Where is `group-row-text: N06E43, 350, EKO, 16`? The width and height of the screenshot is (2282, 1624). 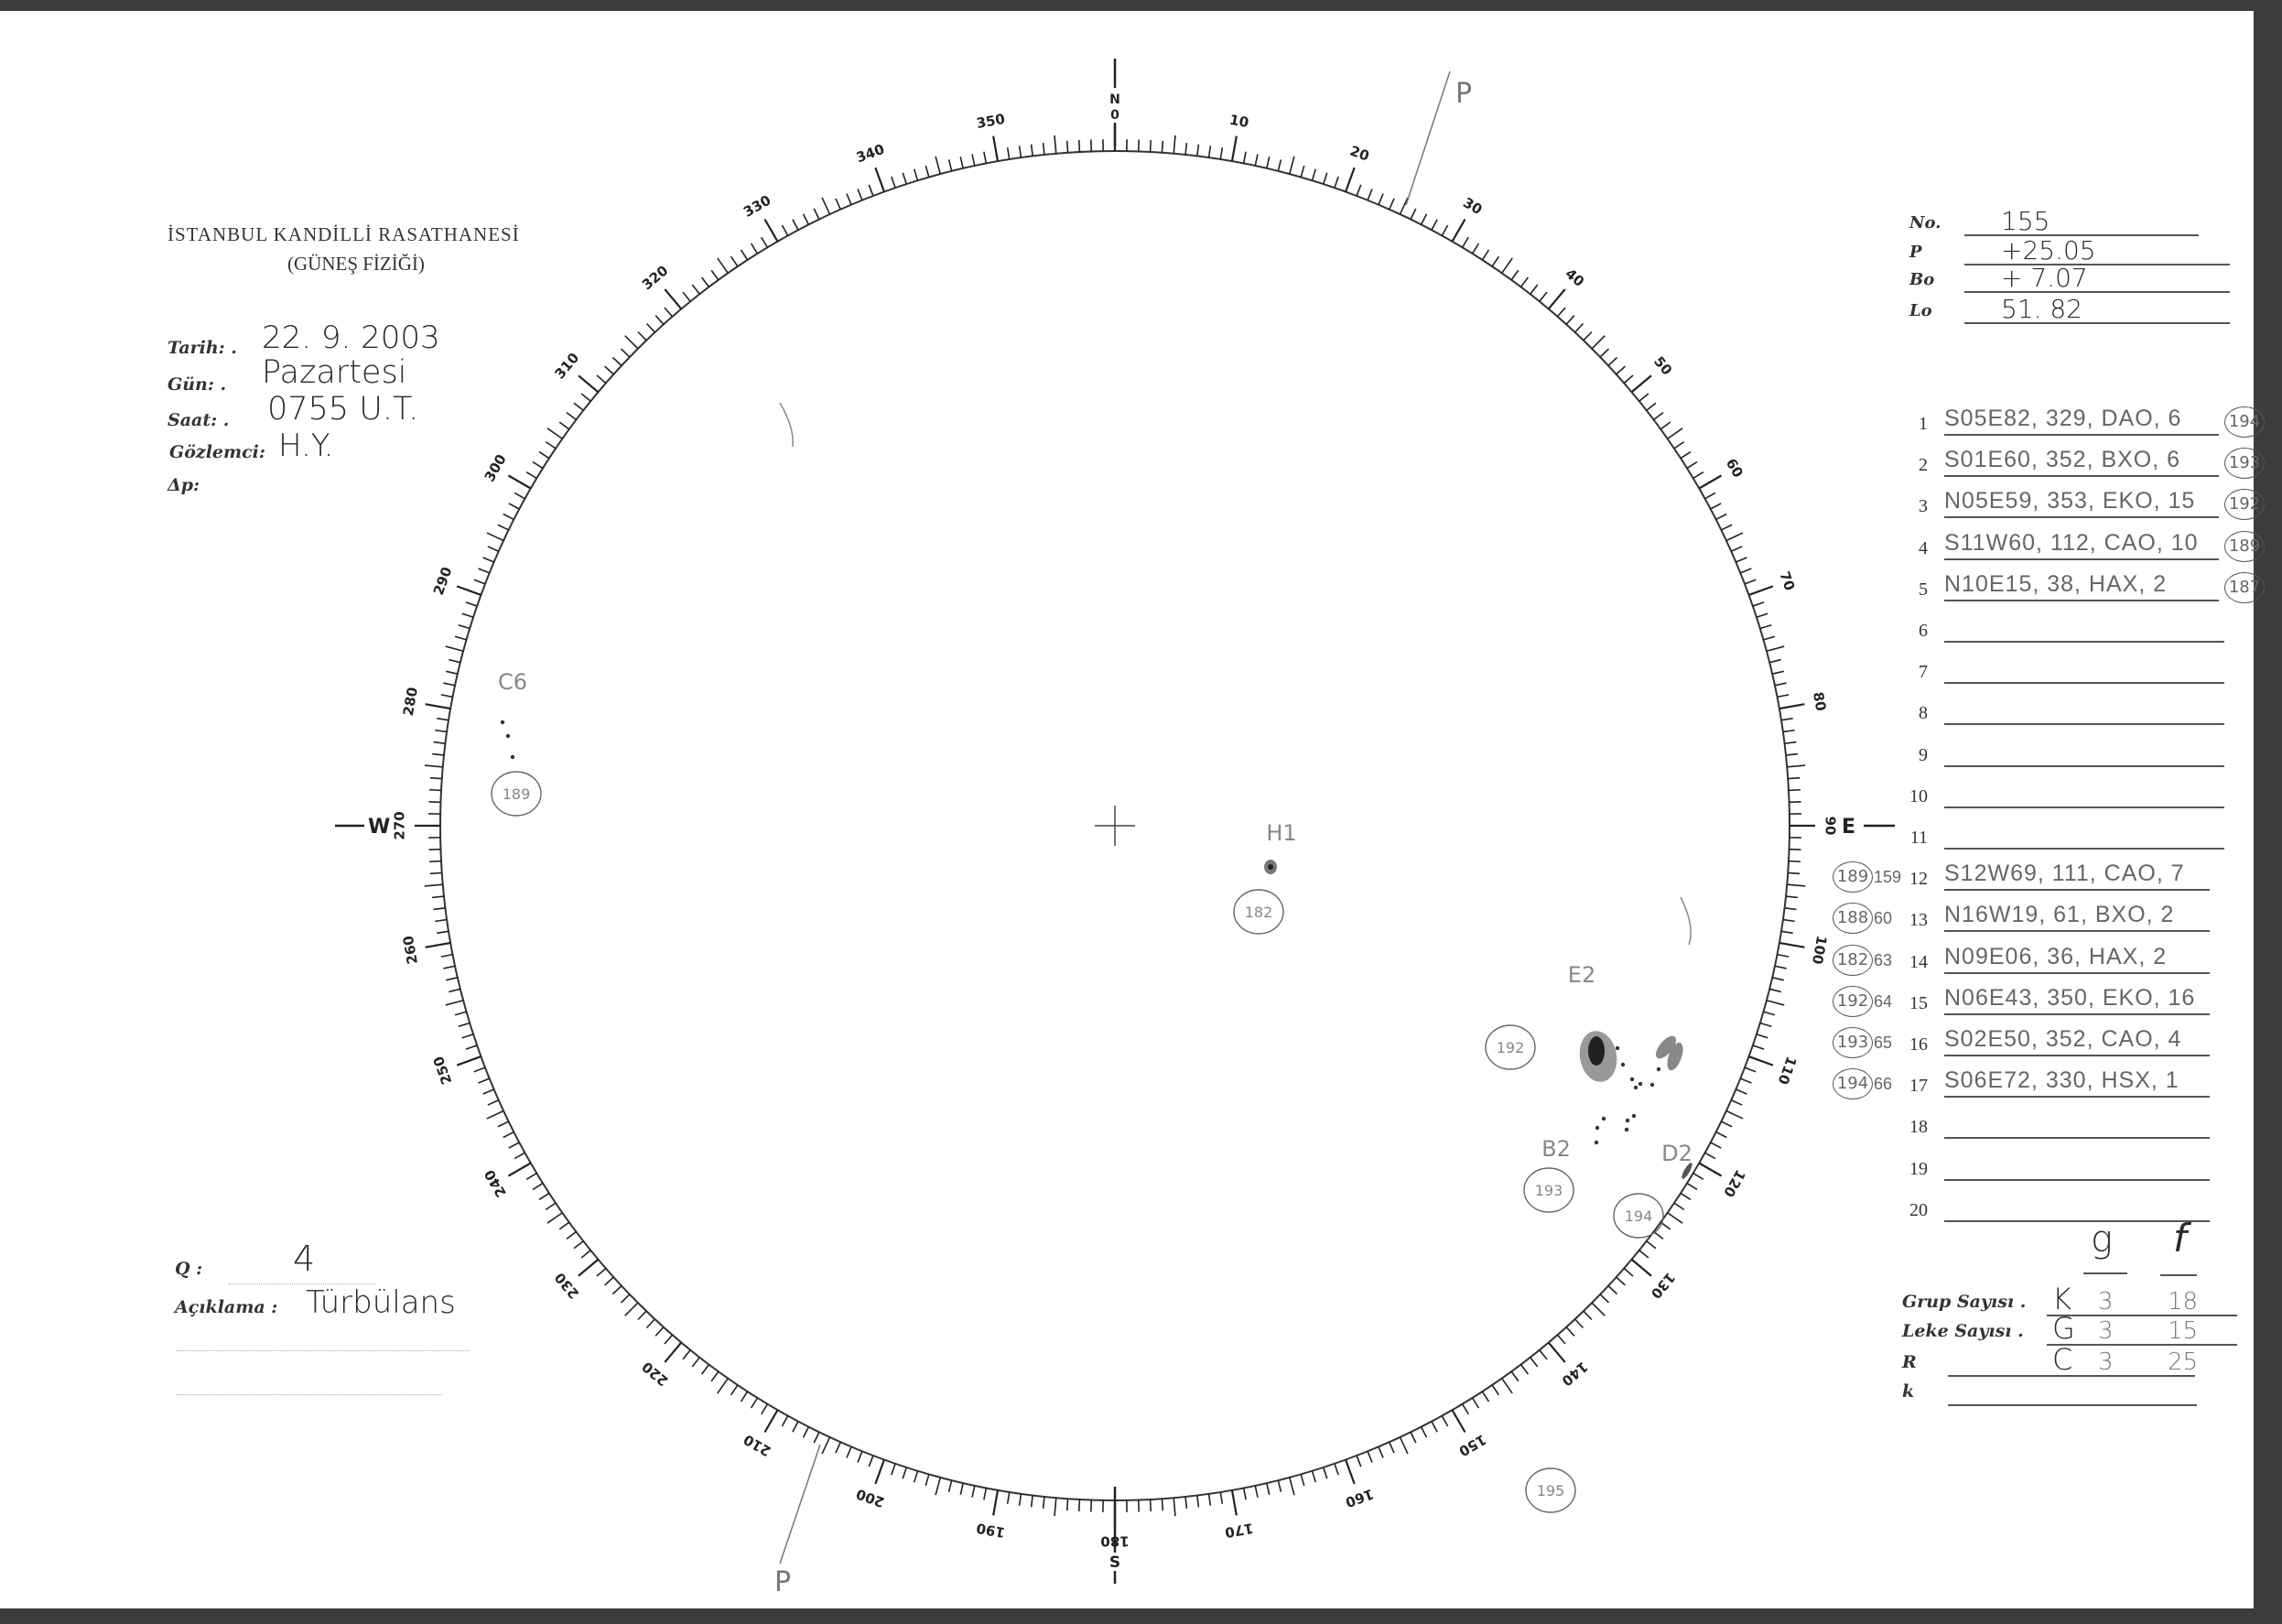 group-row-text: N06E43, 350, EKO, 16 is located at coordinates (2070, 997).